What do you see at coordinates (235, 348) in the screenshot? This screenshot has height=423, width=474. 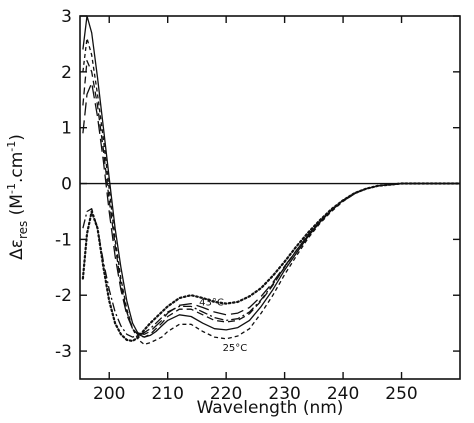 I see `temperature-annotation: 25°C` at bounding box center [235, 348].